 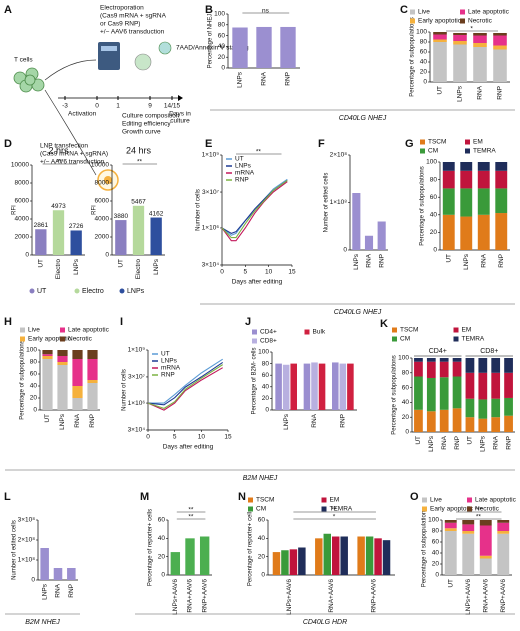 What do you see at coordinates (327, 203) in the screenshot?
I see `y-axis-label: Number of edited cells` at bounding box center [327, 203].